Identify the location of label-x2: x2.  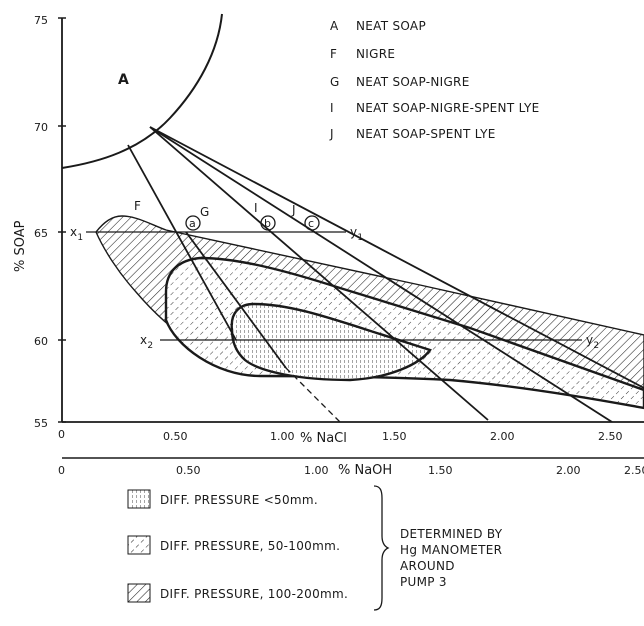
(146, 342).